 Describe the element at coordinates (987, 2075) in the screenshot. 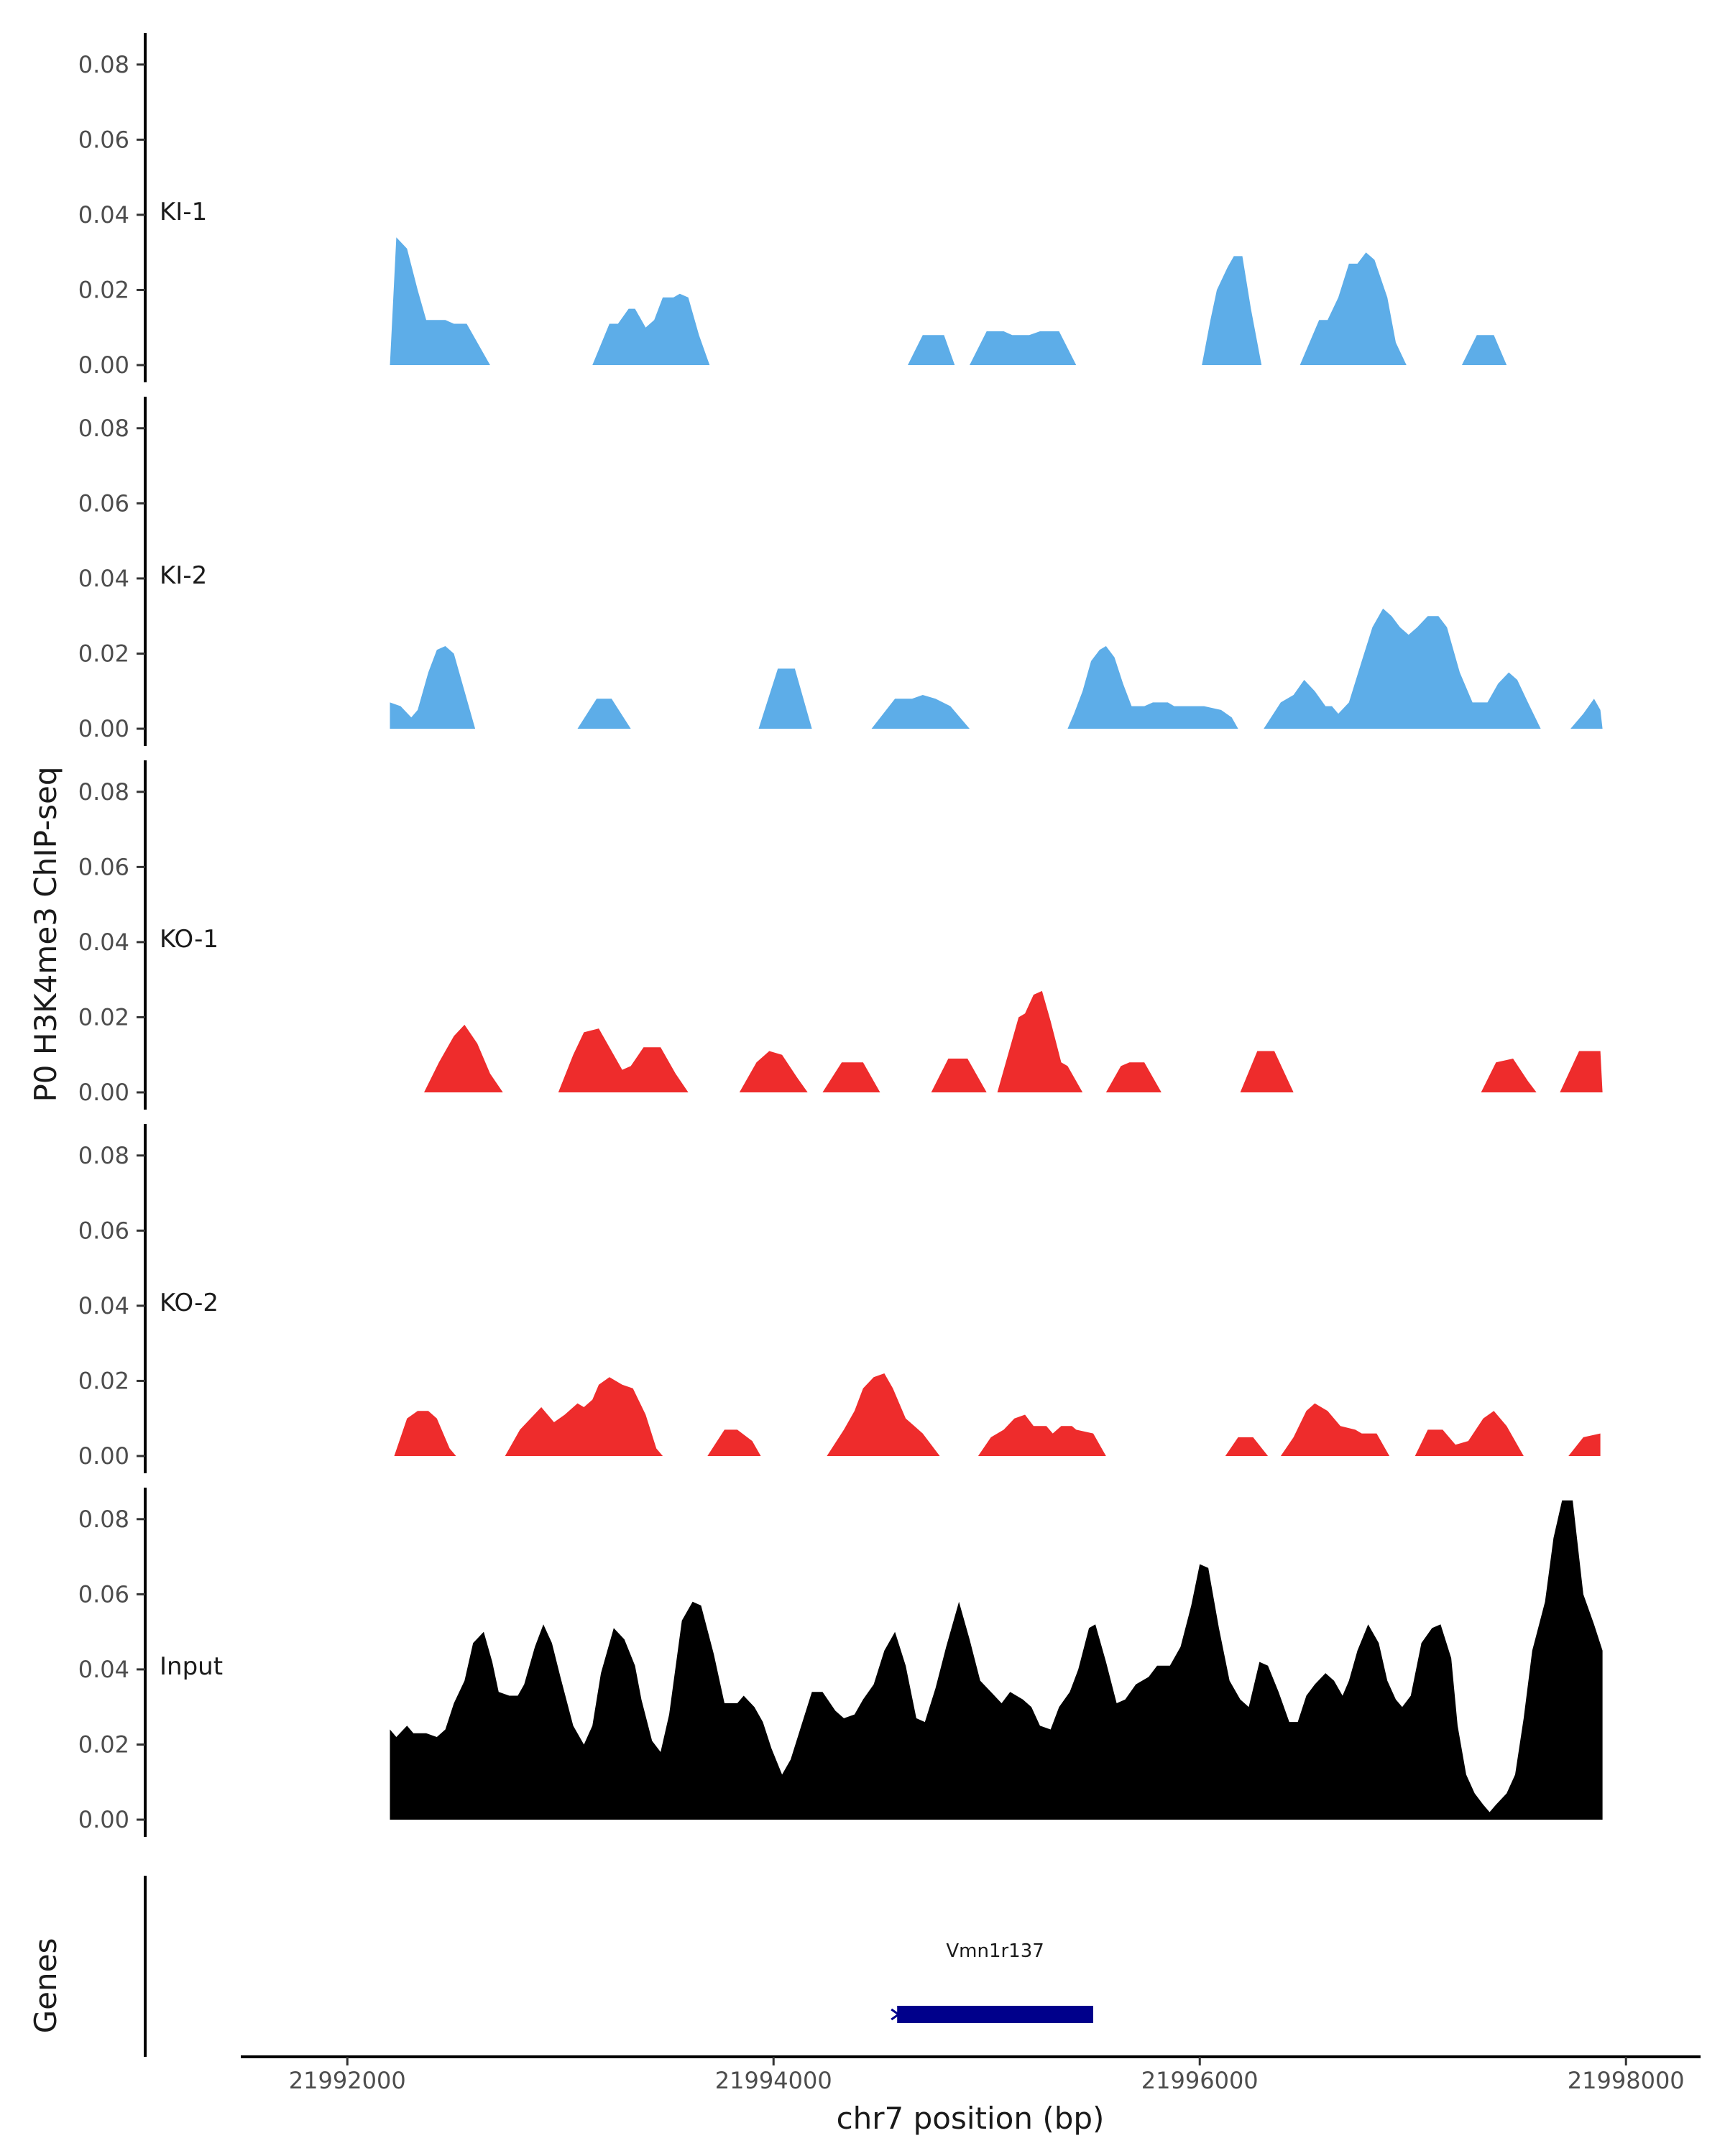

I see `x-ticks: 21992000 21994000 21996000 21998000` at that location.